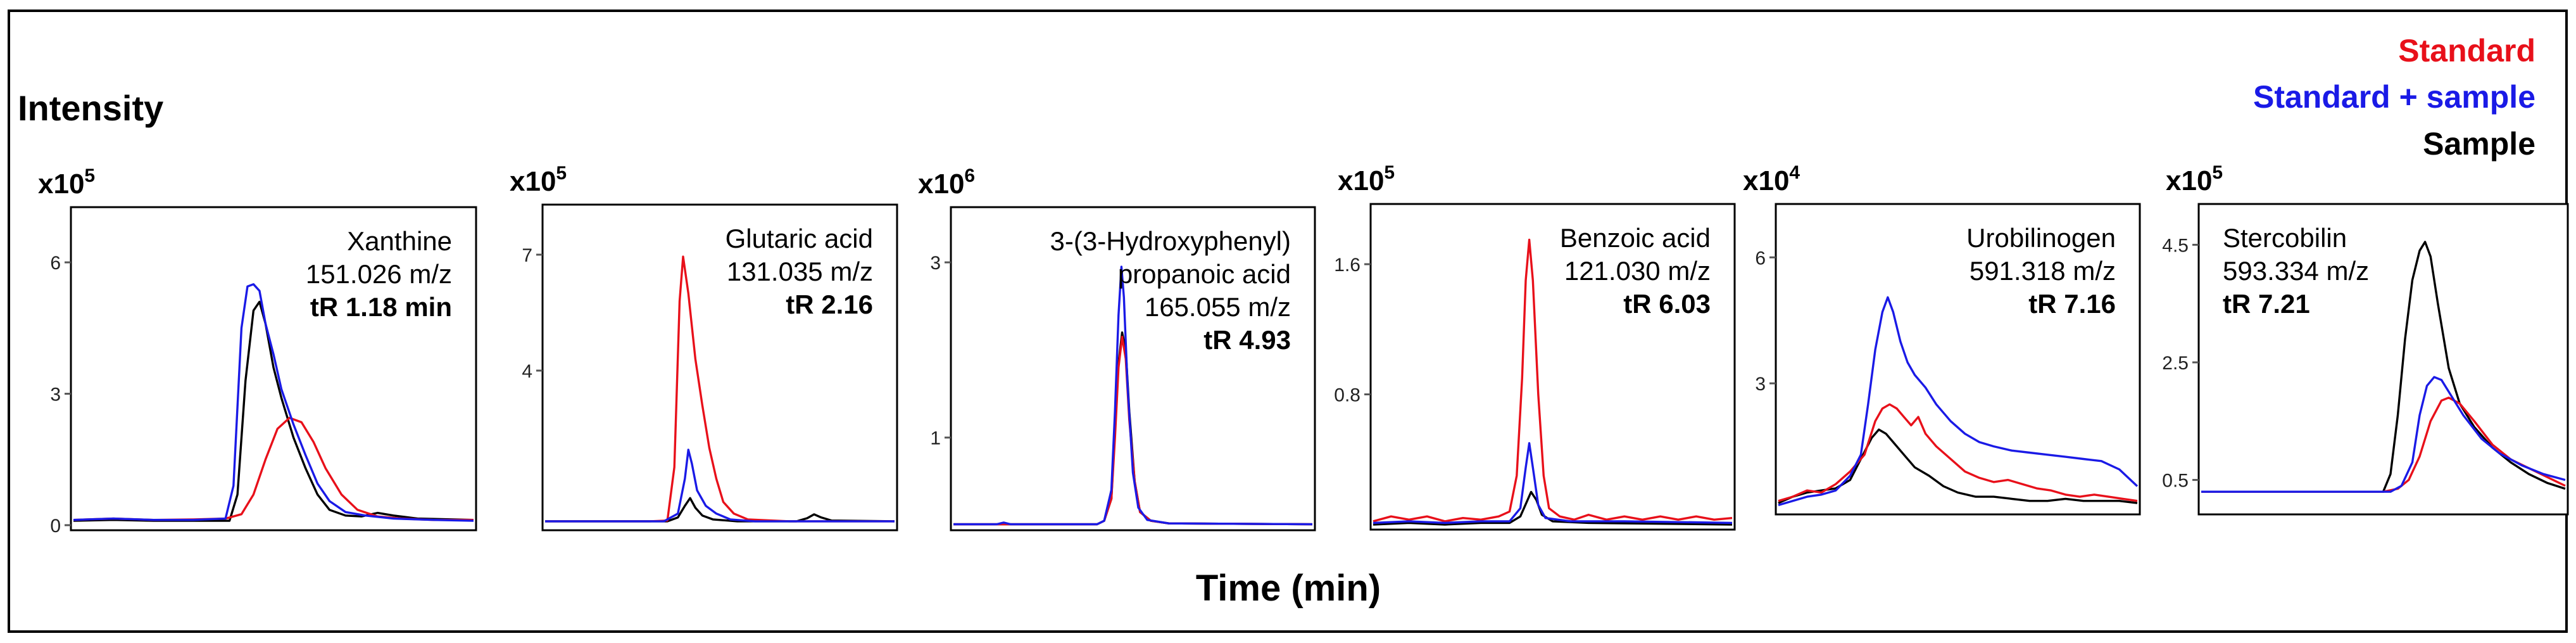 The width and height of the screenshot is (2576, 643). Describe the element at coordinates (2266, 304) in the screenshot. I see `retention-time-label: tR 7.21` at that location.